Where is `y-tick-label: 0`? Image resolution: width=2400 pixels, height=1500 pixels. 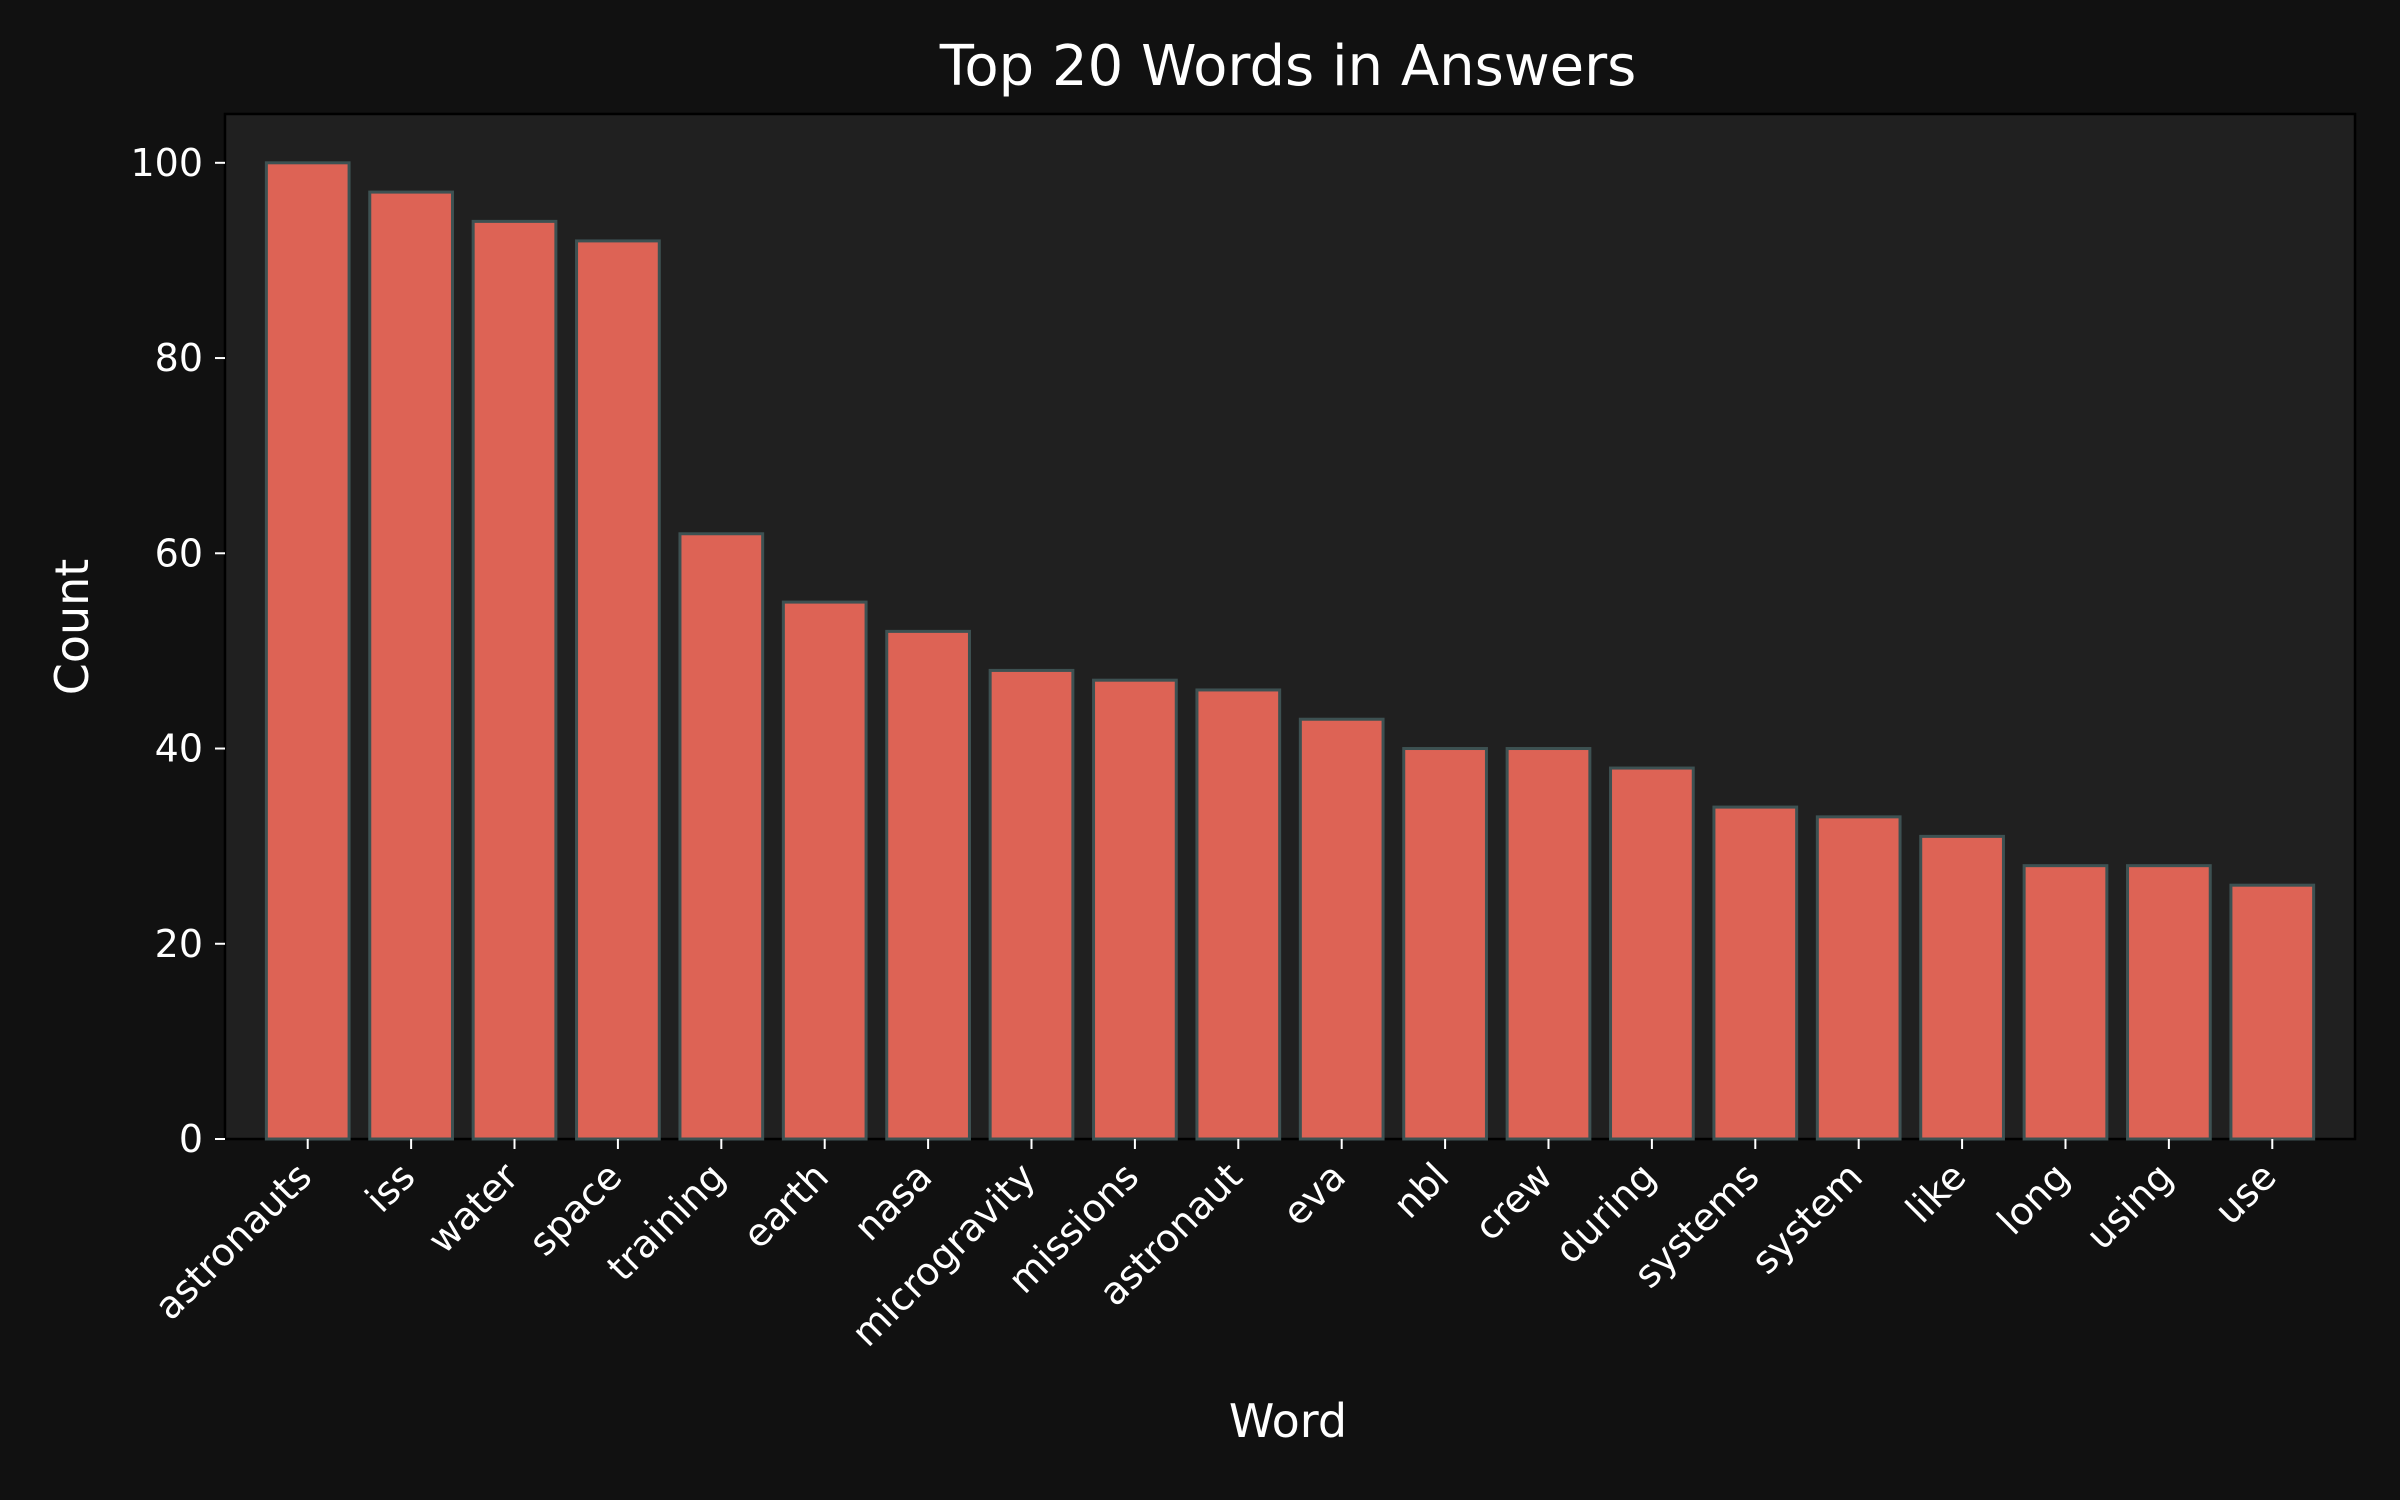 y-tick-label: 0 is located at coordinates (191, 1139).